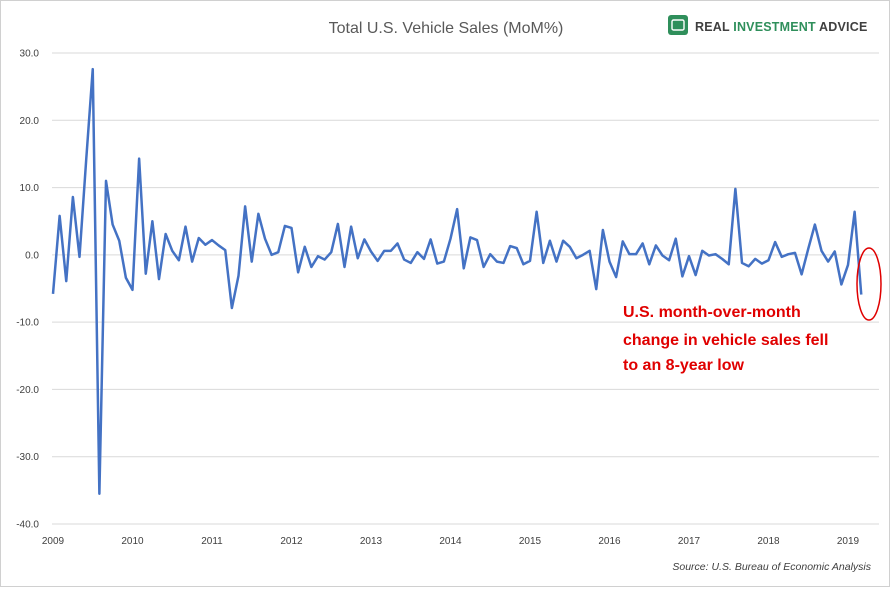  Describe the element at coordinates (842, 27) in the screenshot. I see `logo-text-part3: ADVICE` at that location.